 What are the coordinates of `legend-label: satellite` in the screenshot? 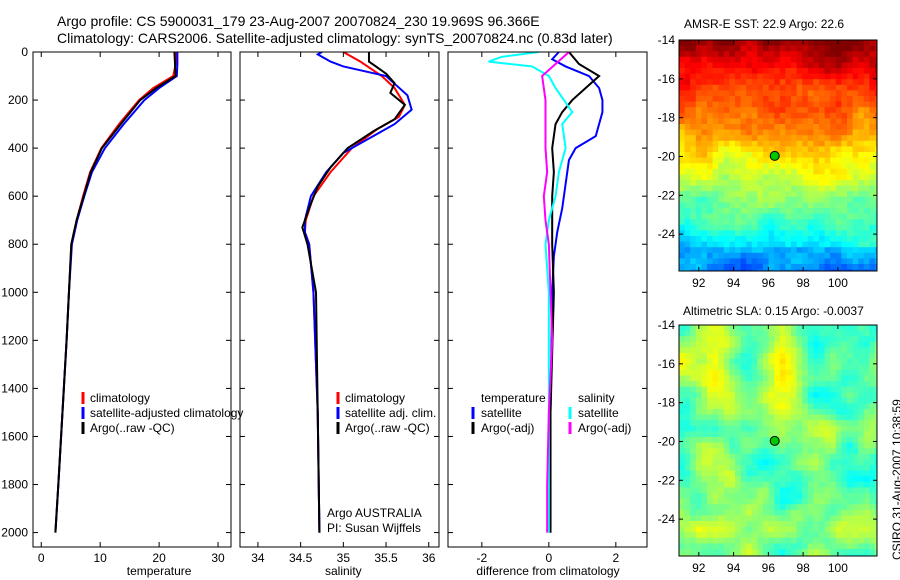 It's located at (598, 413).